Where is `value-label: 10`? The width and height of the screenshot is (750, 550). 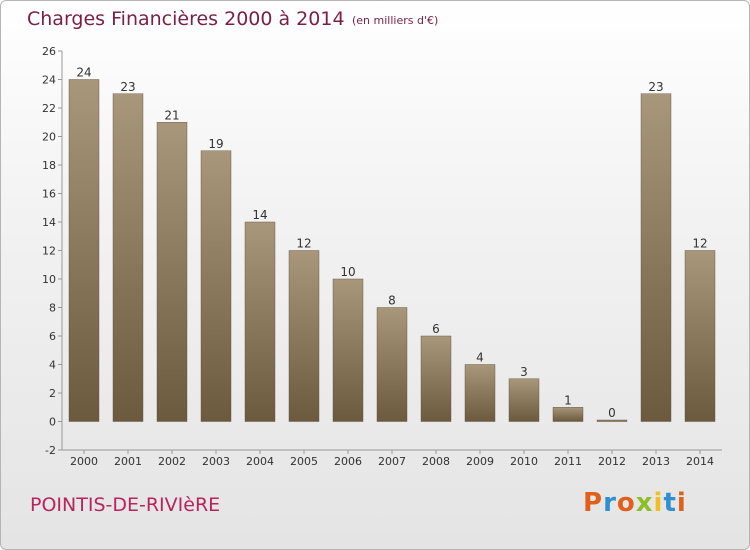 value-label: 10 is located at coordinates (347, 272).